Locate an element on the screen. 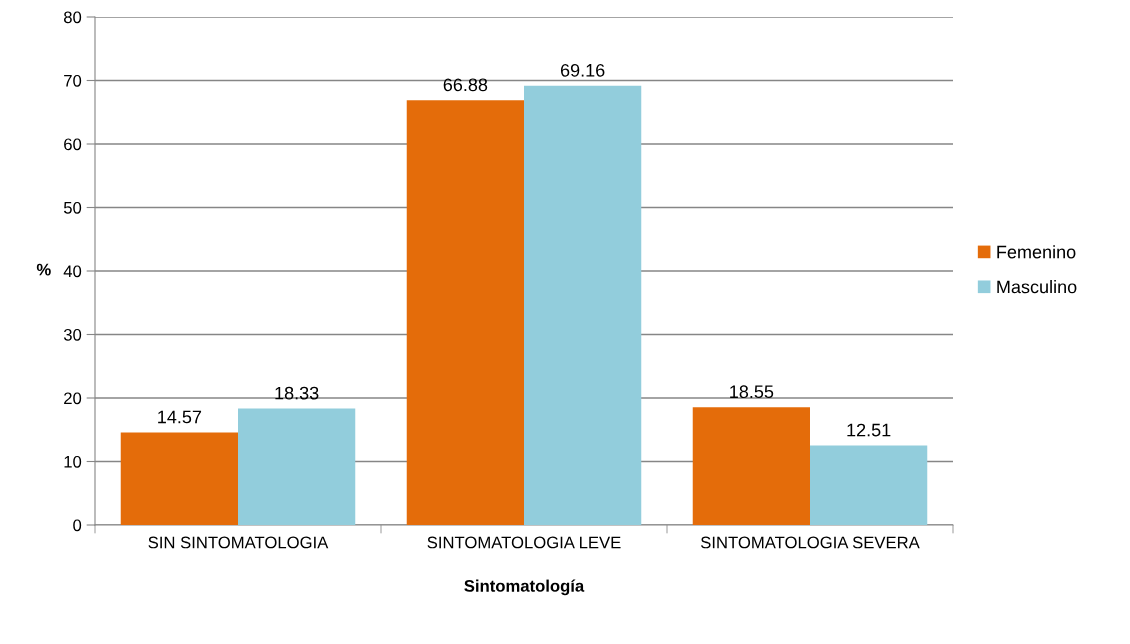 The width and height of the screenshot is (1130, 644). data-label: 66.88 is located at coordinates (465, 85).